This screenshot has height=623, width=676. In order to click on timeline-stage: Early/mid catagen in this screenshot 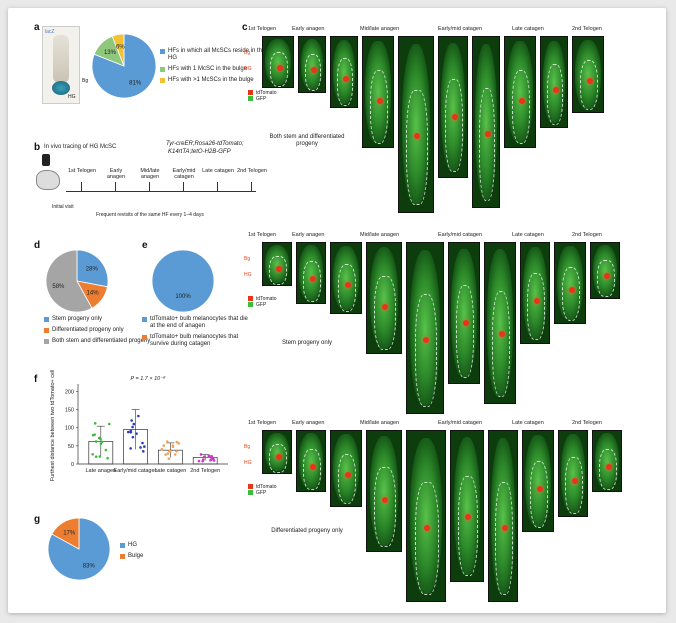, I will do `click(184, 174)`.